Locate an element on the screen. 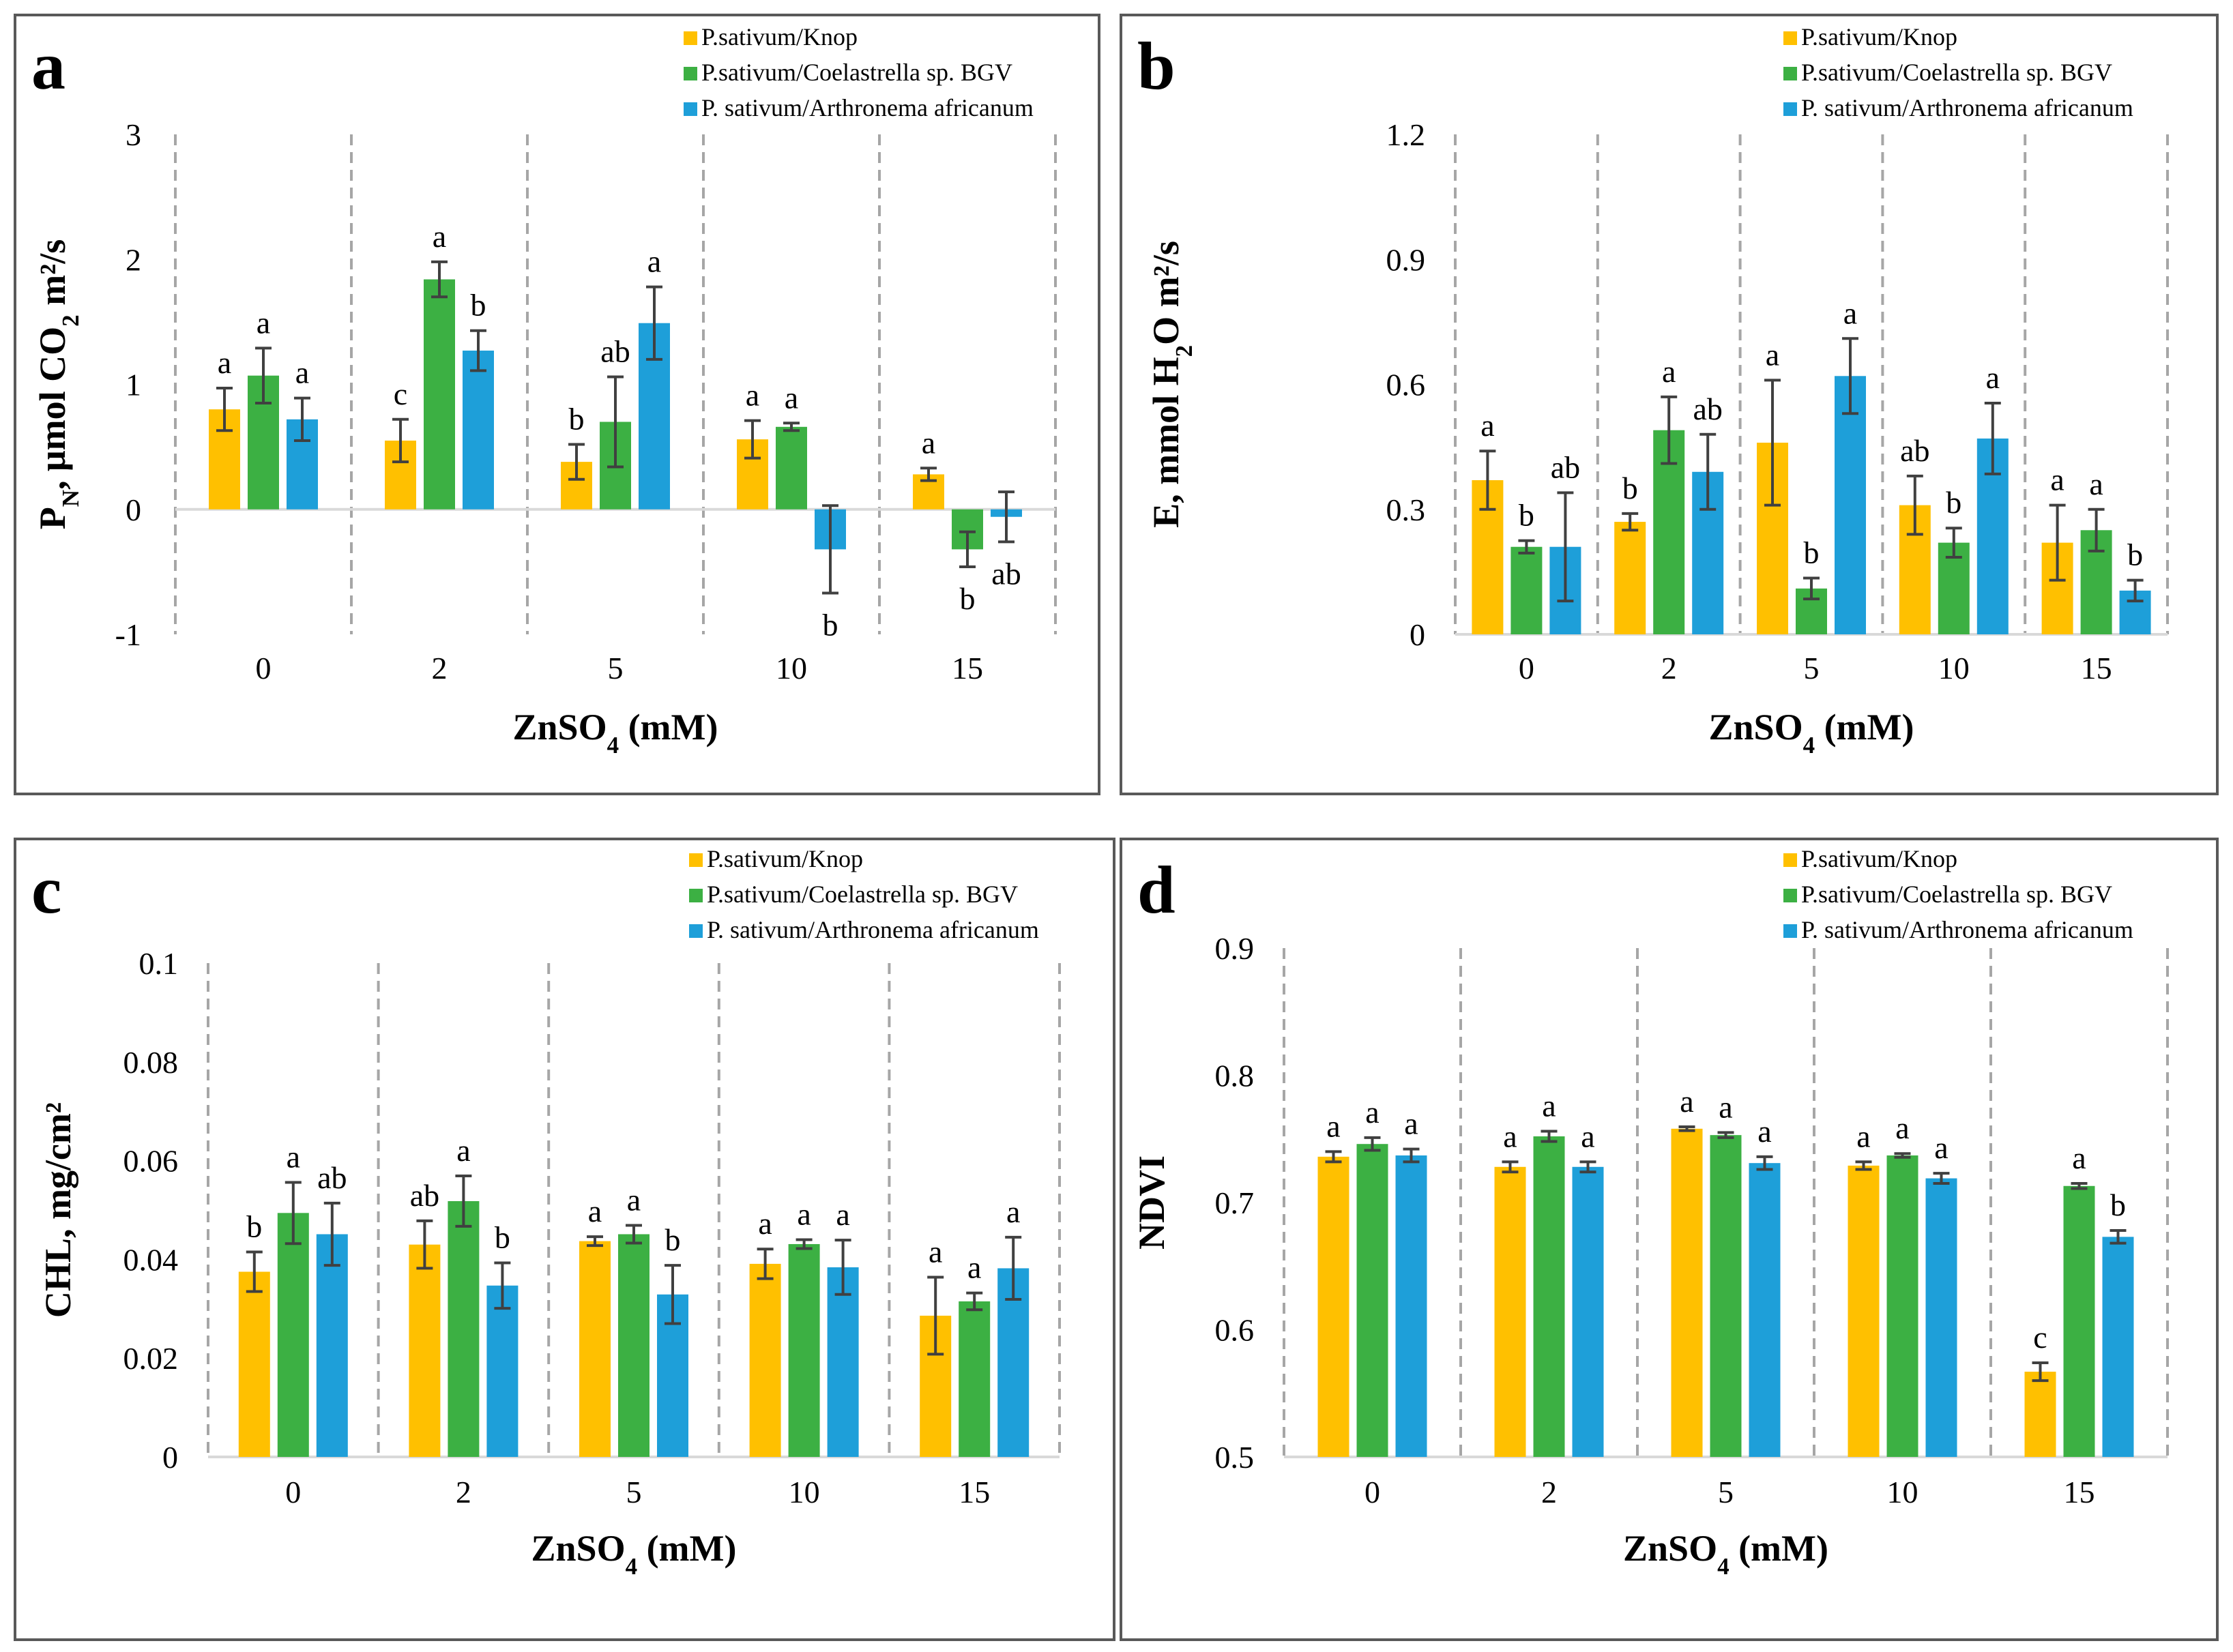  y-tick-label: 0.08 is located at coordinates (151, 1062).